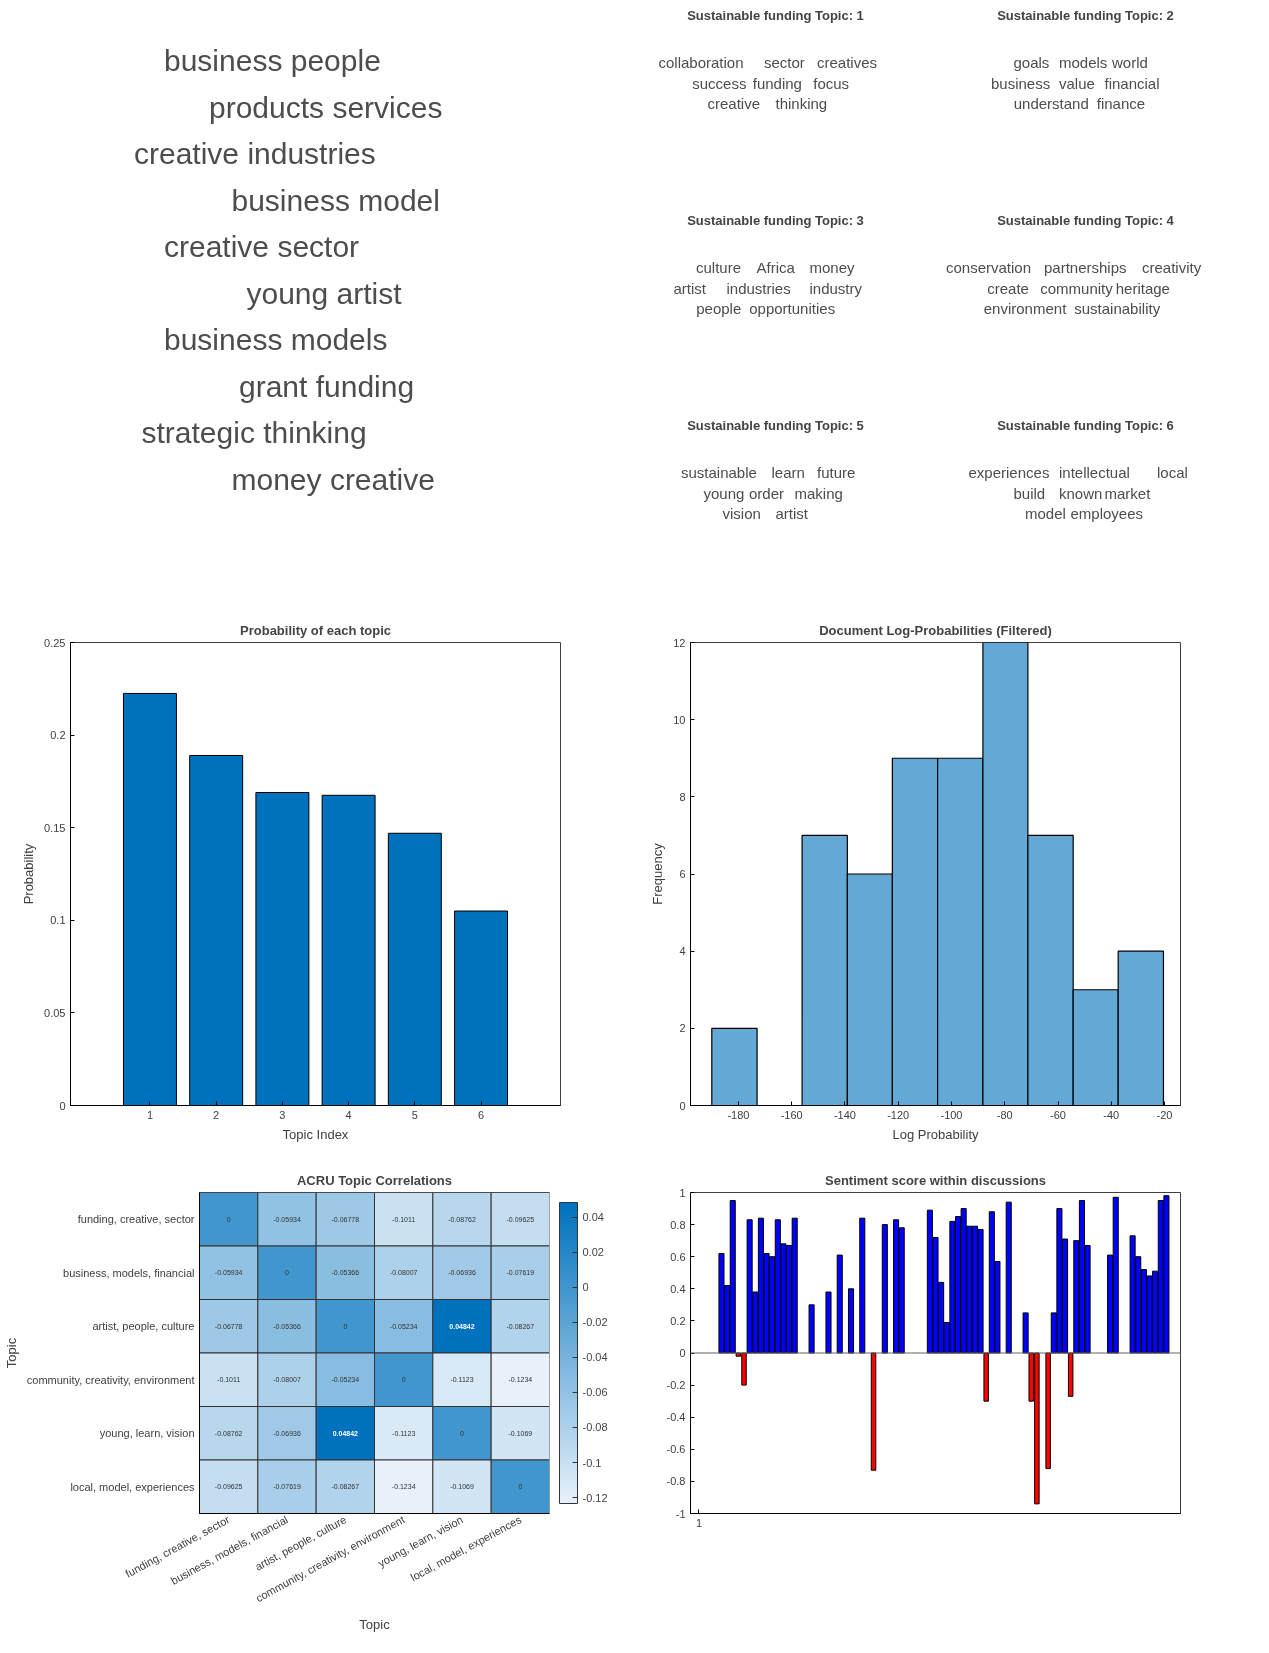 The height and width of the screenshot is (1653, 1269). Describe the element at coordinates (375, 1625) in the screenshot. I see `x-axis-title: Topic` at that location.